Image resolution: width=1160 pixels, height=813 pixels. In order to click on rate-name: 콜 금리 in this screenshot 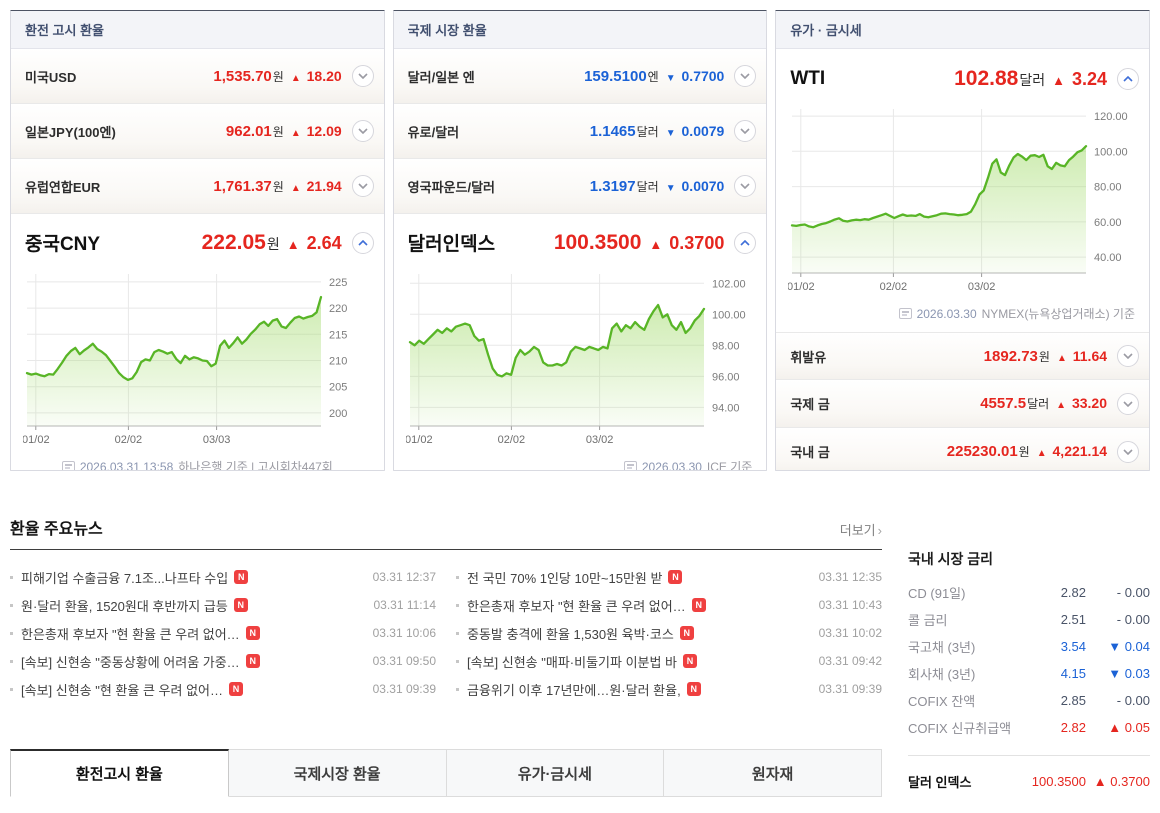, I will do `click(928, 620)`.